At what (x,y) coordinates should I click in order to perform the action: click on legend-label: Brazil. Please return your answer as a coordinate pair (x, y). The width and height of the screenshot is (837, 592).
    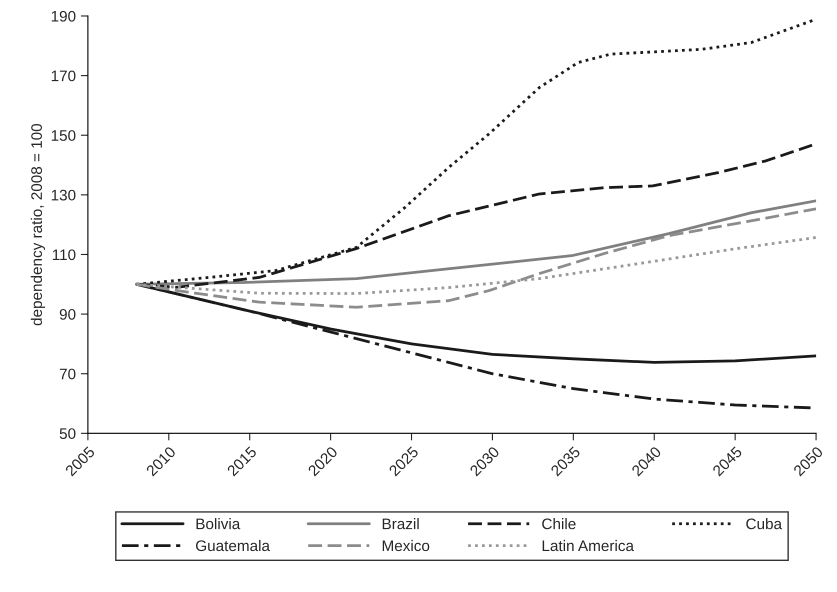
    Looking at the image, I should click on (400, 524).